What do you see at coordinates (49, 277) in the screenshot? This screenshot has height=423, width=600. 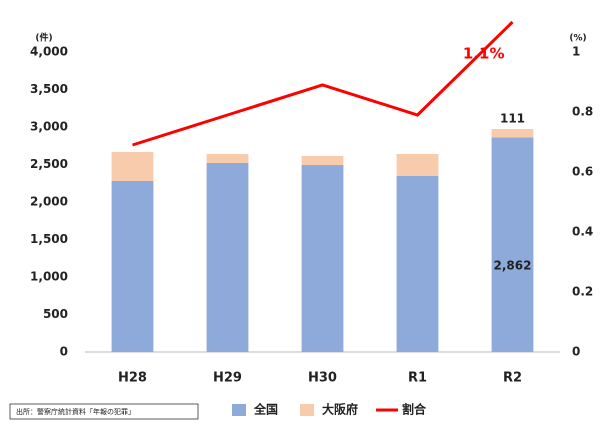 I see `y-tick-label: 1,000` at bounding box center [49, 277].